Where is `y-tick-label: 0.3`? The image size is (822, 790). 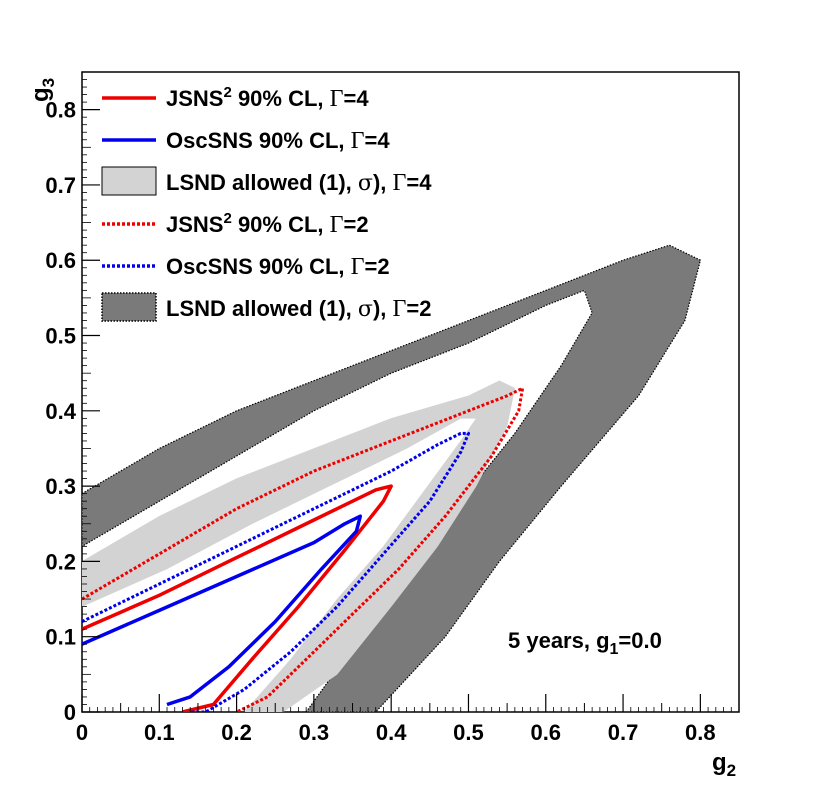 y-tick-label: 0.3 is located at coordinates (60, 486).